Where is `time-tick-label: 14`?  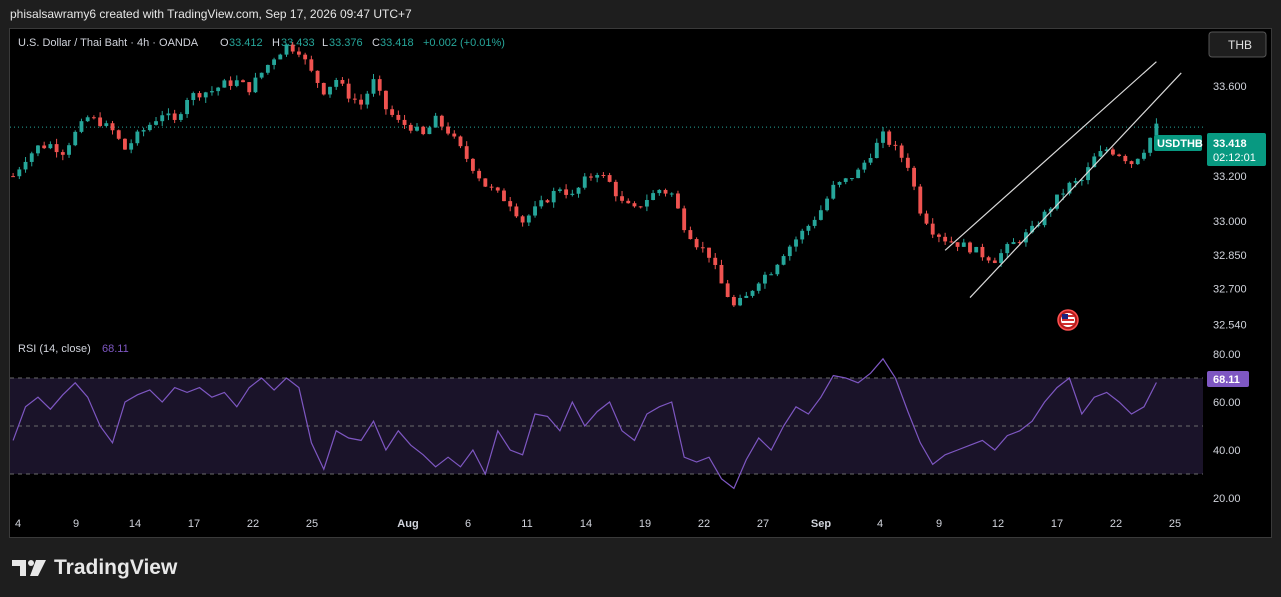 time-tick-label: 14 is located at coordinates (135, 524).